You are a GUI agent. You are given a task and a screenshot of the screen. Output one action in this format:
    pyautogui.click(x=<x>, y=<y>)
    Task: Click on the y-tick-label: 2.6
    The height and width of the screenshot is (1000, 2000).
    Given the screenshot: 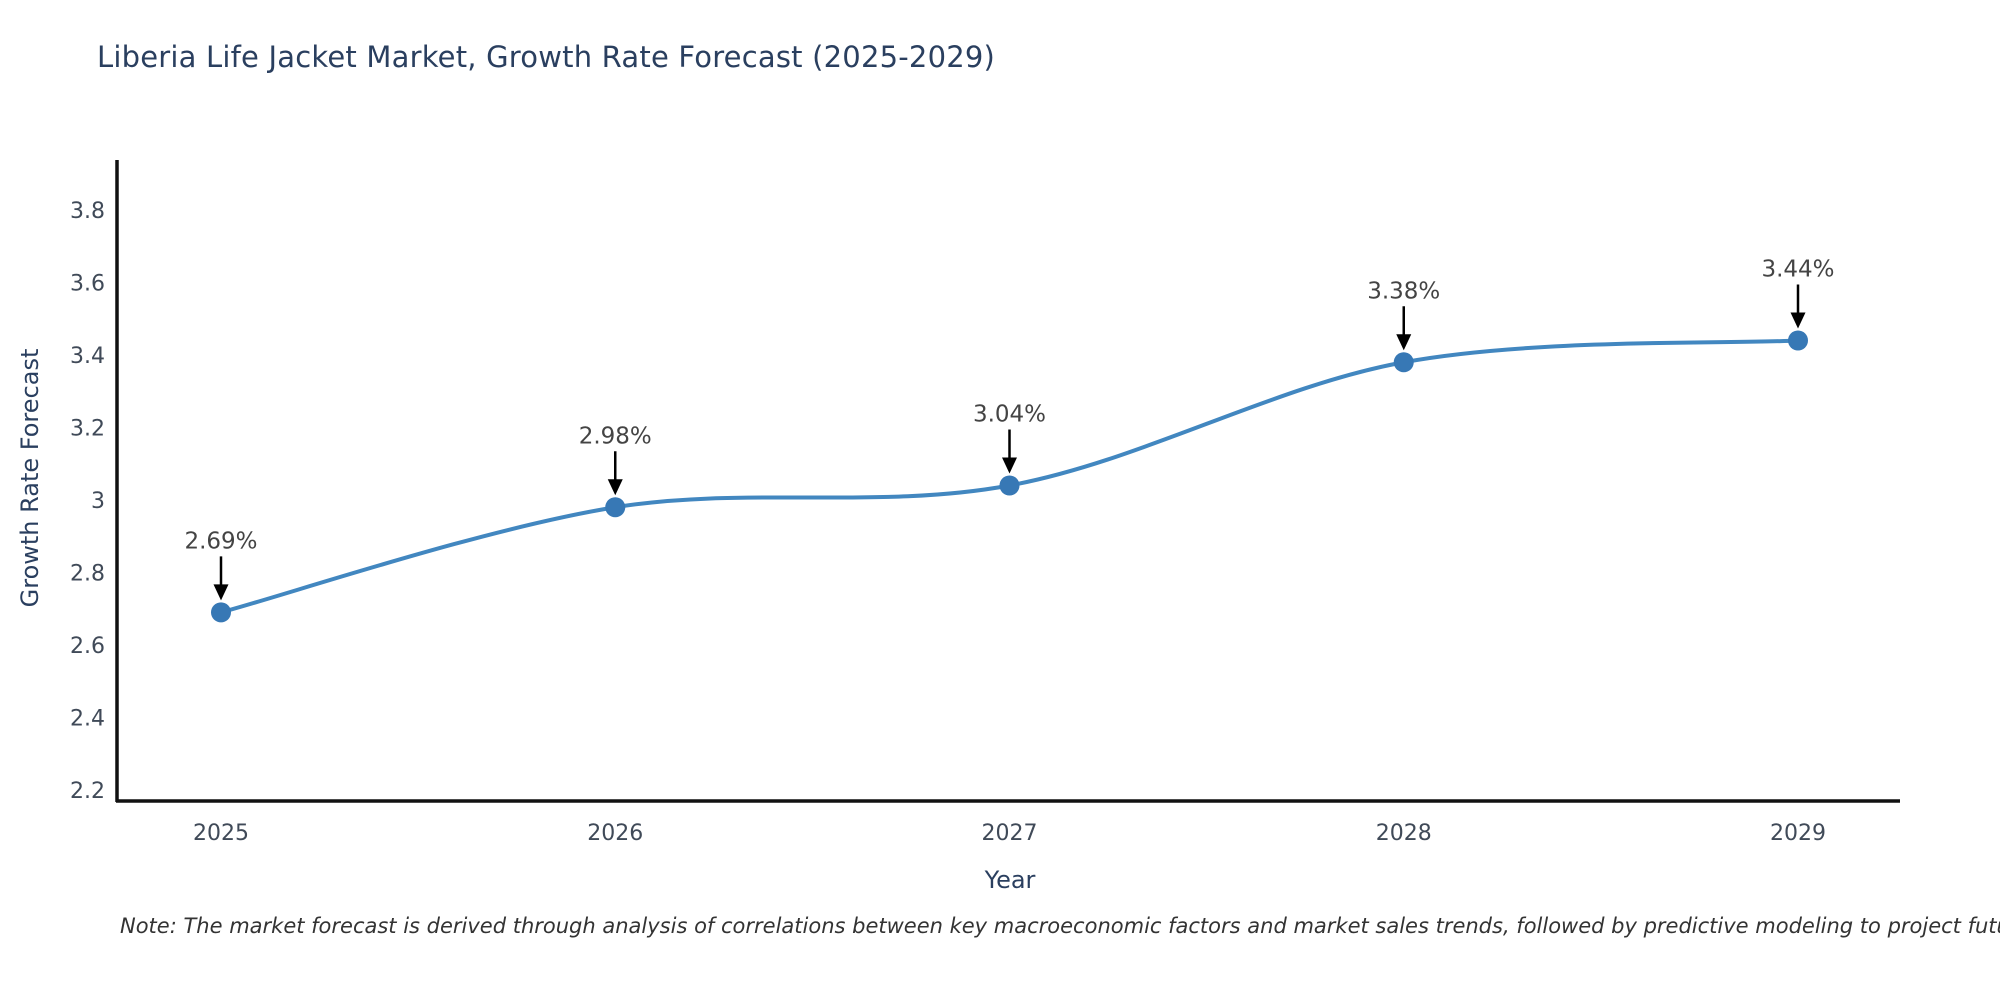 What is the action you would take?
    pyautogui.click(x=87, y=646)
    